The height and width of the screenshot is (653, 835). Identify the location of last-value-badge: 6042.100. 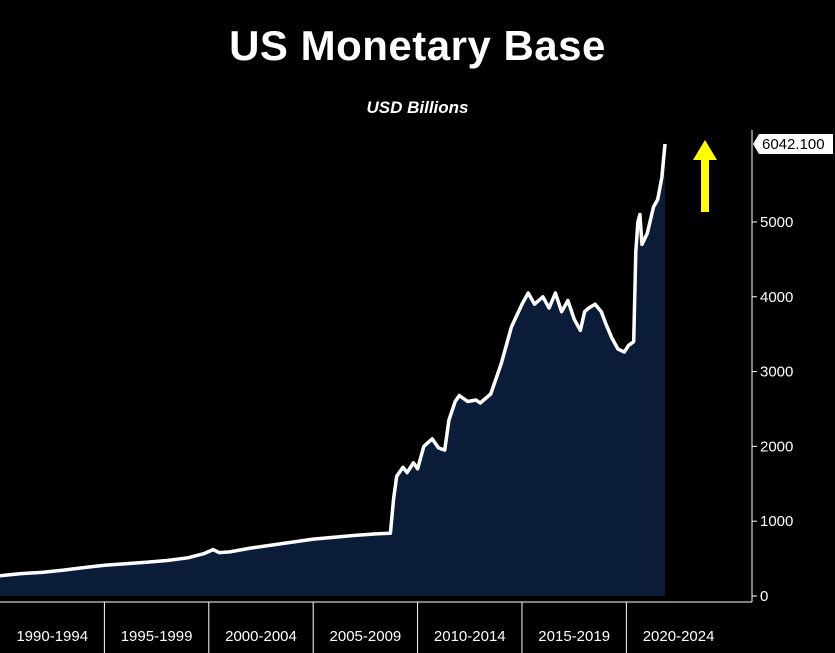
(793, 144).